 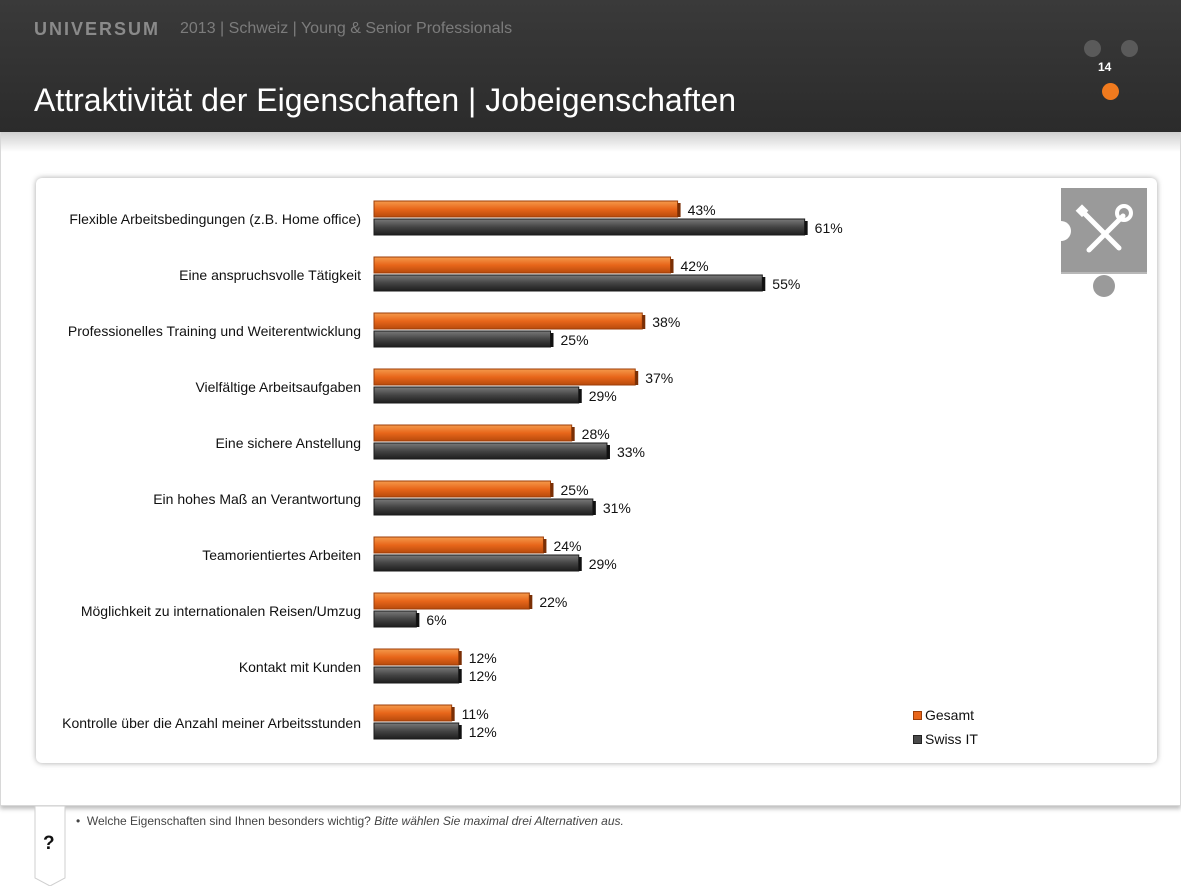 What do you see at coordinates (567, 546) in the screenshot?
I see `data-label: 24%` at bounding box center [567, 546].